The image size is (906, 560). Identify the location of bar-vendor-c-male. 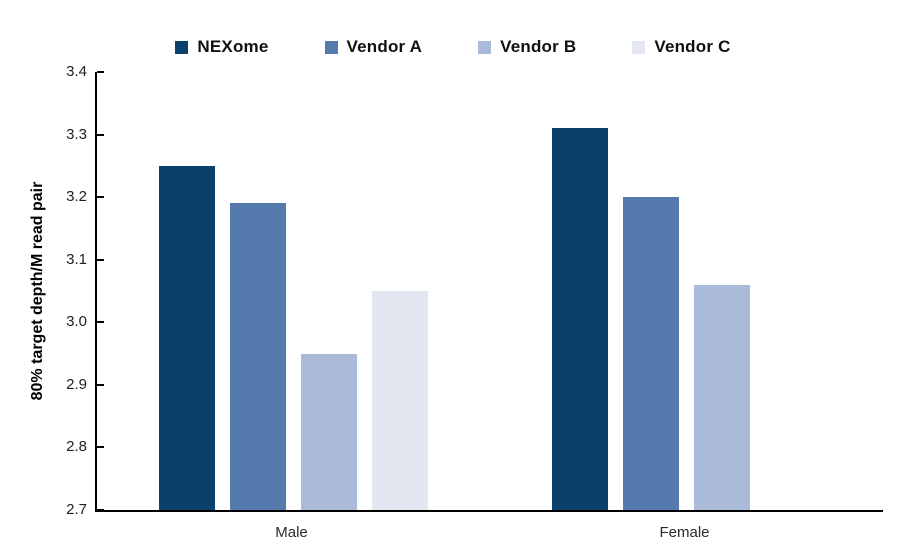
(400, 400).